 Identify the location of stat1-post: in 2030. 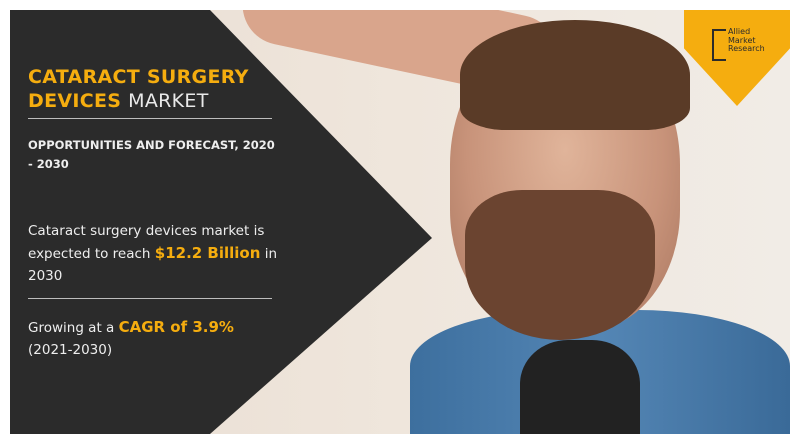
(153, 265).